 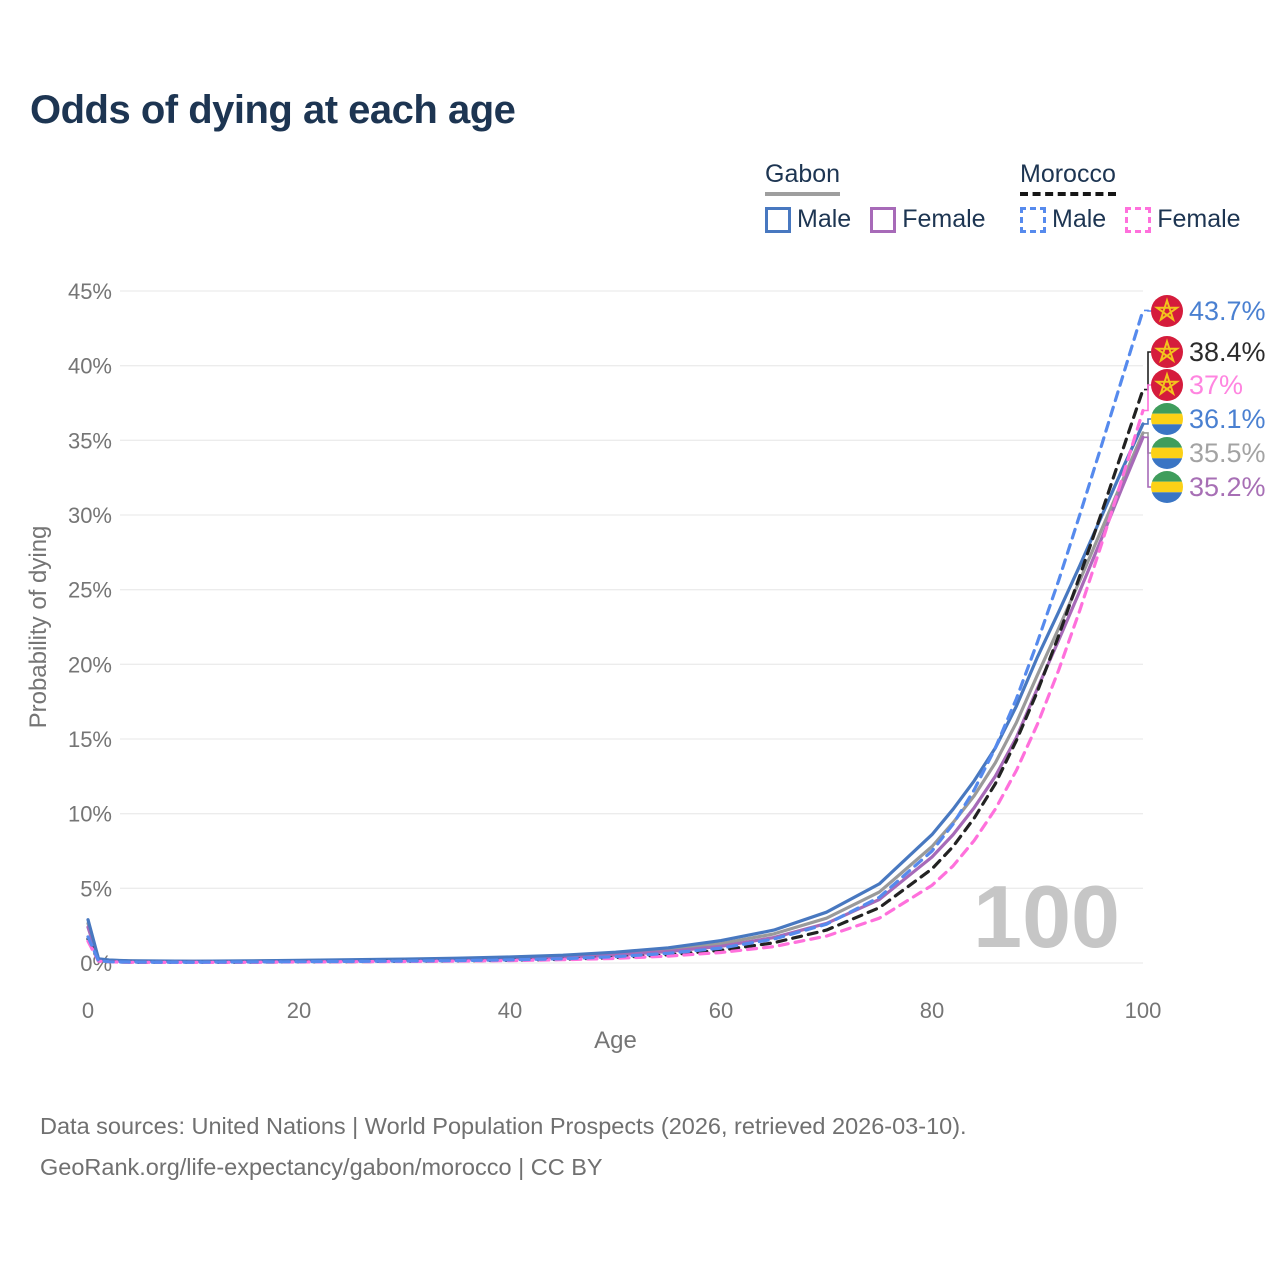 I want to click on x-tick-label: 40, so click(x=510, y=1010).